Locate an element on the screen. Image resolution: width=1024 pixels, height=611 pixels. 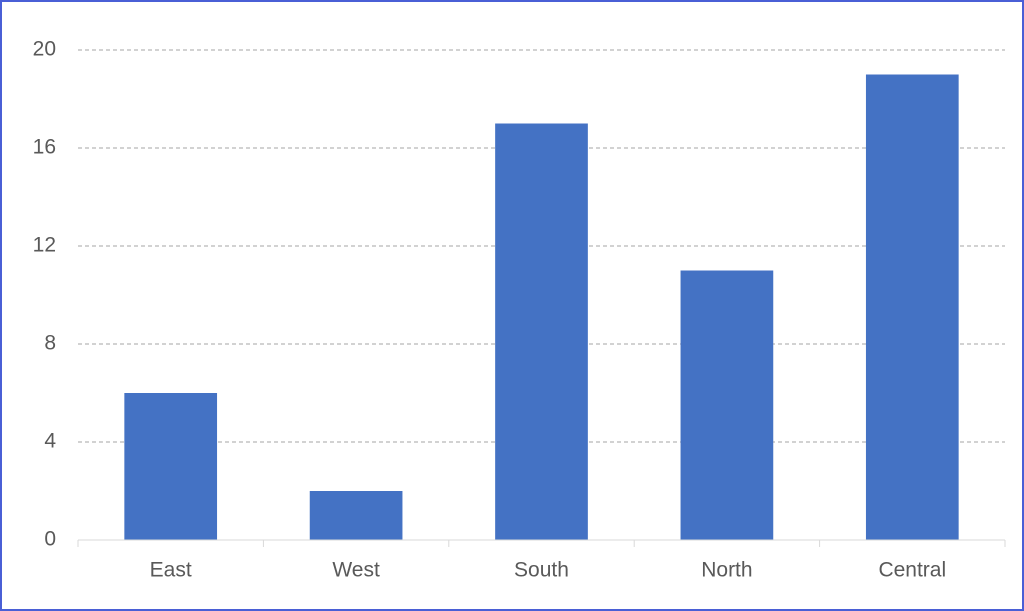
y-tick-label: 16 is located at coordinates (44, 147).